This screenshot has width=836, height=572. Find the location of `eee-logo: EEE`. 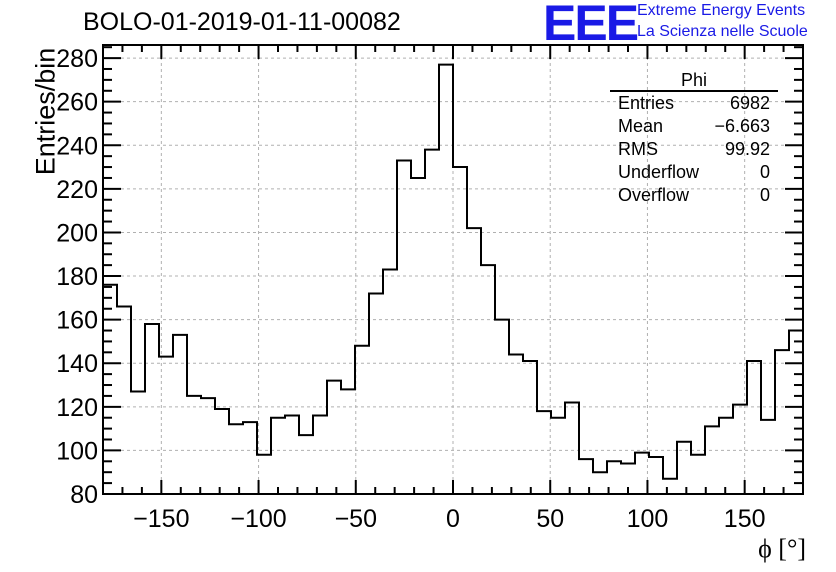

eee-logo: EEE is located at coordinates (591, 25).